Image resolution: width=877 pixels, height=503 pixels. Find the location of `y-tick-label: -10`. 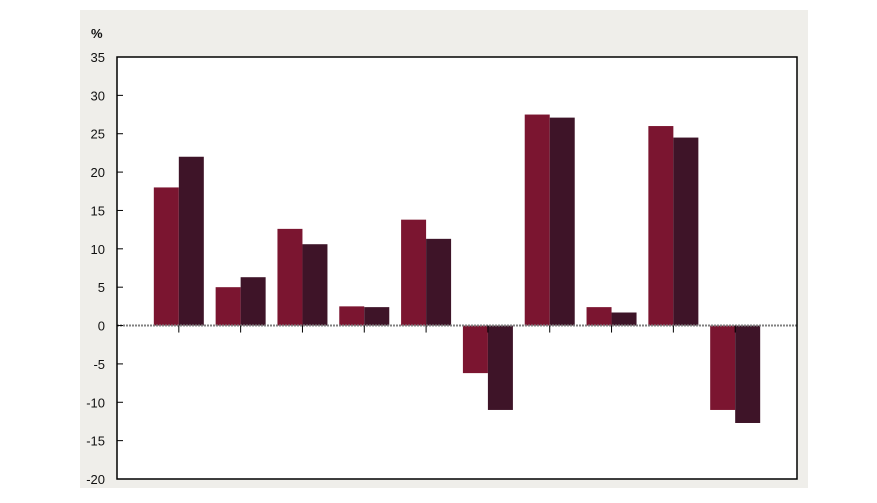

y-tick-label: -10 is located at coordinates (95, 402).